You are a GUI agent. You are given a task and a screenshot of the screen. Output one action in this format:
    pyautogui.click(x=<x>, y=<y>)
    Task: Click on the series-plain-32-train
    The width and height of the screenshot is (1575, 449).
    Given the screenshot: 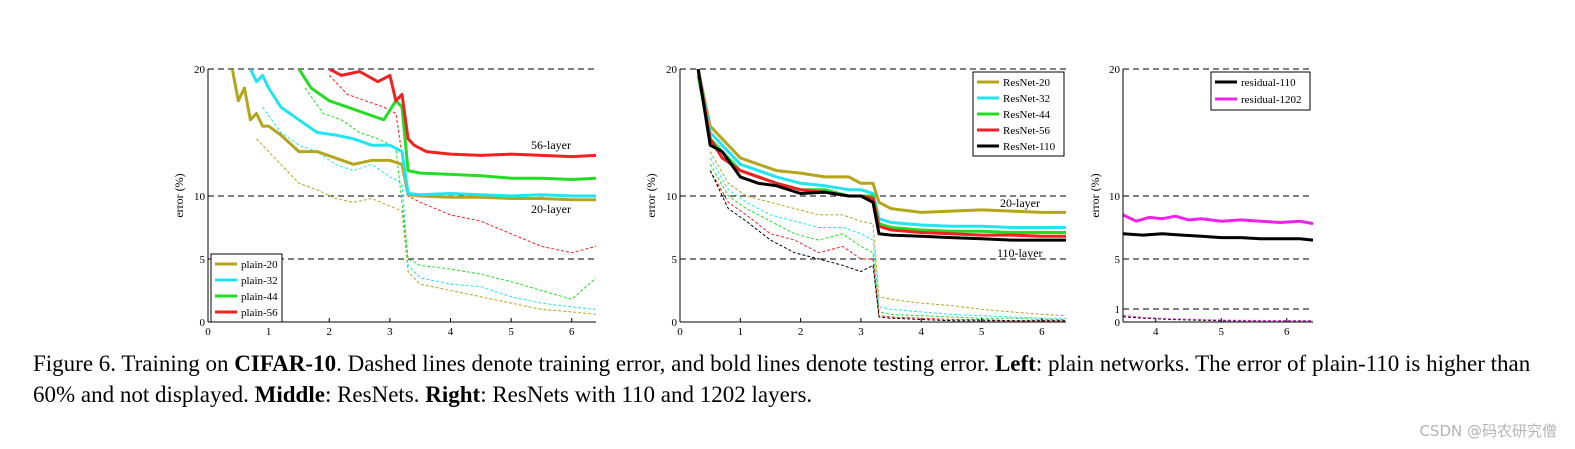 What is the action you would take?
    pyautogui.click(x=429, y=208)
    